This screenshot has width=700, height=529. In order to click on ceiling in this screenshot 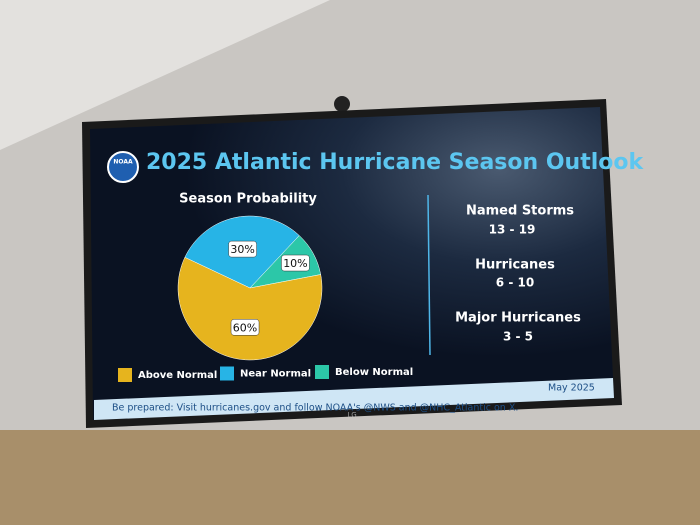, I will do `click(165, 75)`.